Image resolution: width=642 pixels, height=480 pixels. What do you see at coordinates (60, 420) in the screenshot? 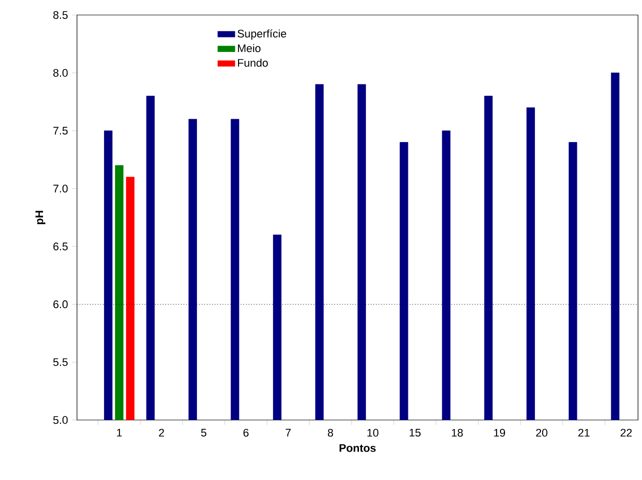
I see `y-tick-label: 5.0` at bounding box center [60, 420].